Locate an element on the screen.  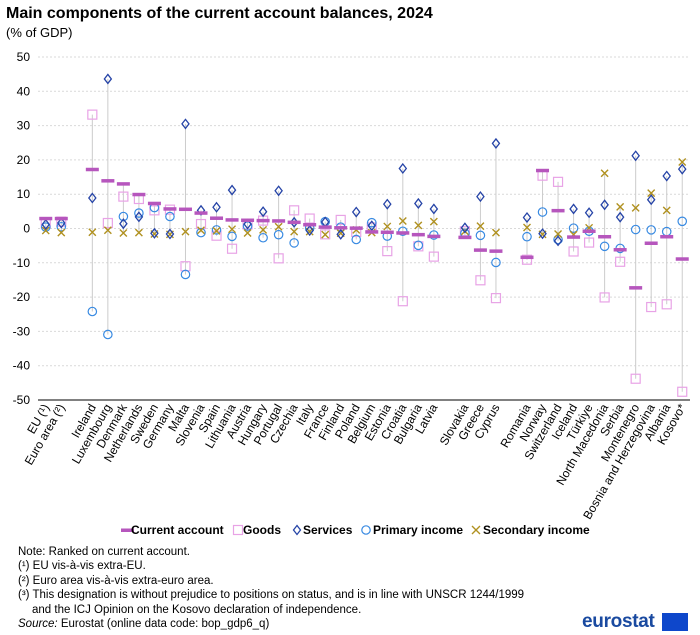
legend-item-goods: Goods is located at coordinates (257, 530).